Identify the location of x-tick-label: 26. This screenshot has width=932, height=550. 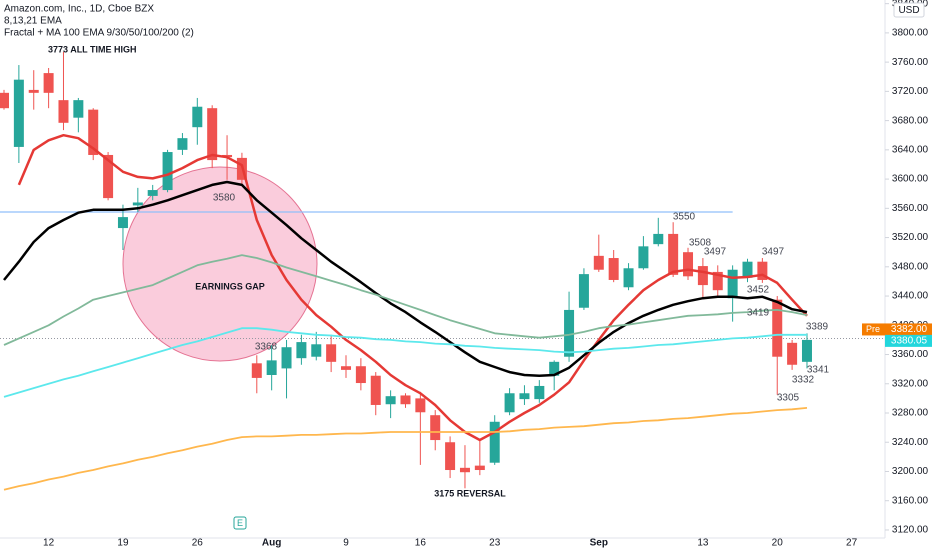
(198, 543).